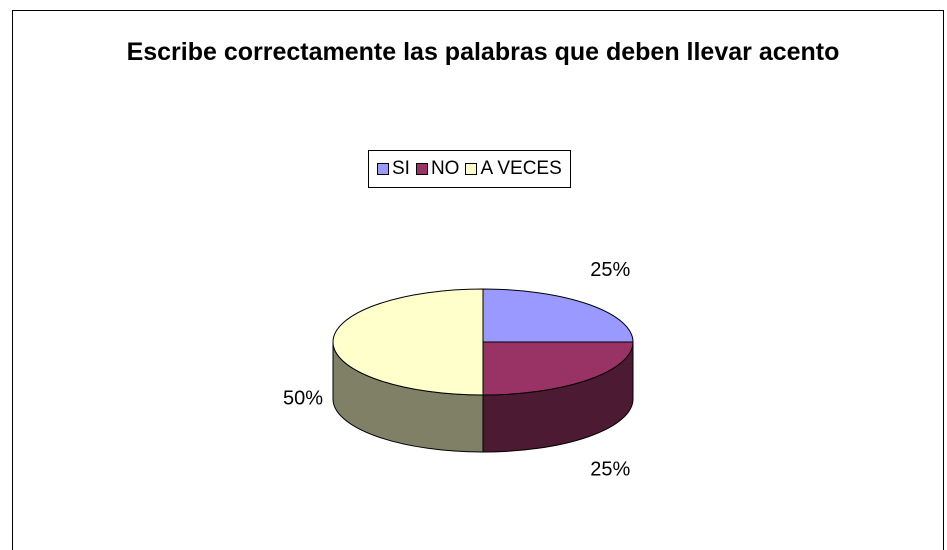 Image resolution: width=947 pixels, height=550 pixels. I want to click on legend: SI NO A VECES, so click(469, 169).